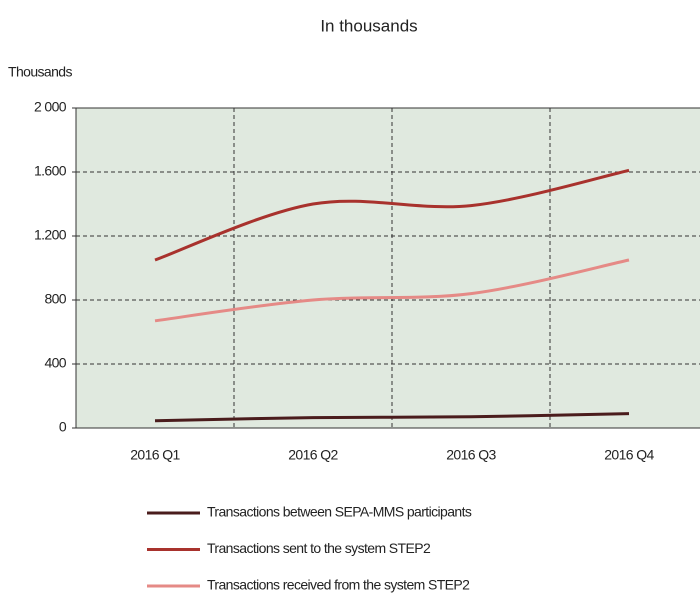 This screenshot has width=700, height=598. Describe the element at coordinates (313, 455) in the screenshot. I see `x-tick-label: 2016 Q2` at that location.